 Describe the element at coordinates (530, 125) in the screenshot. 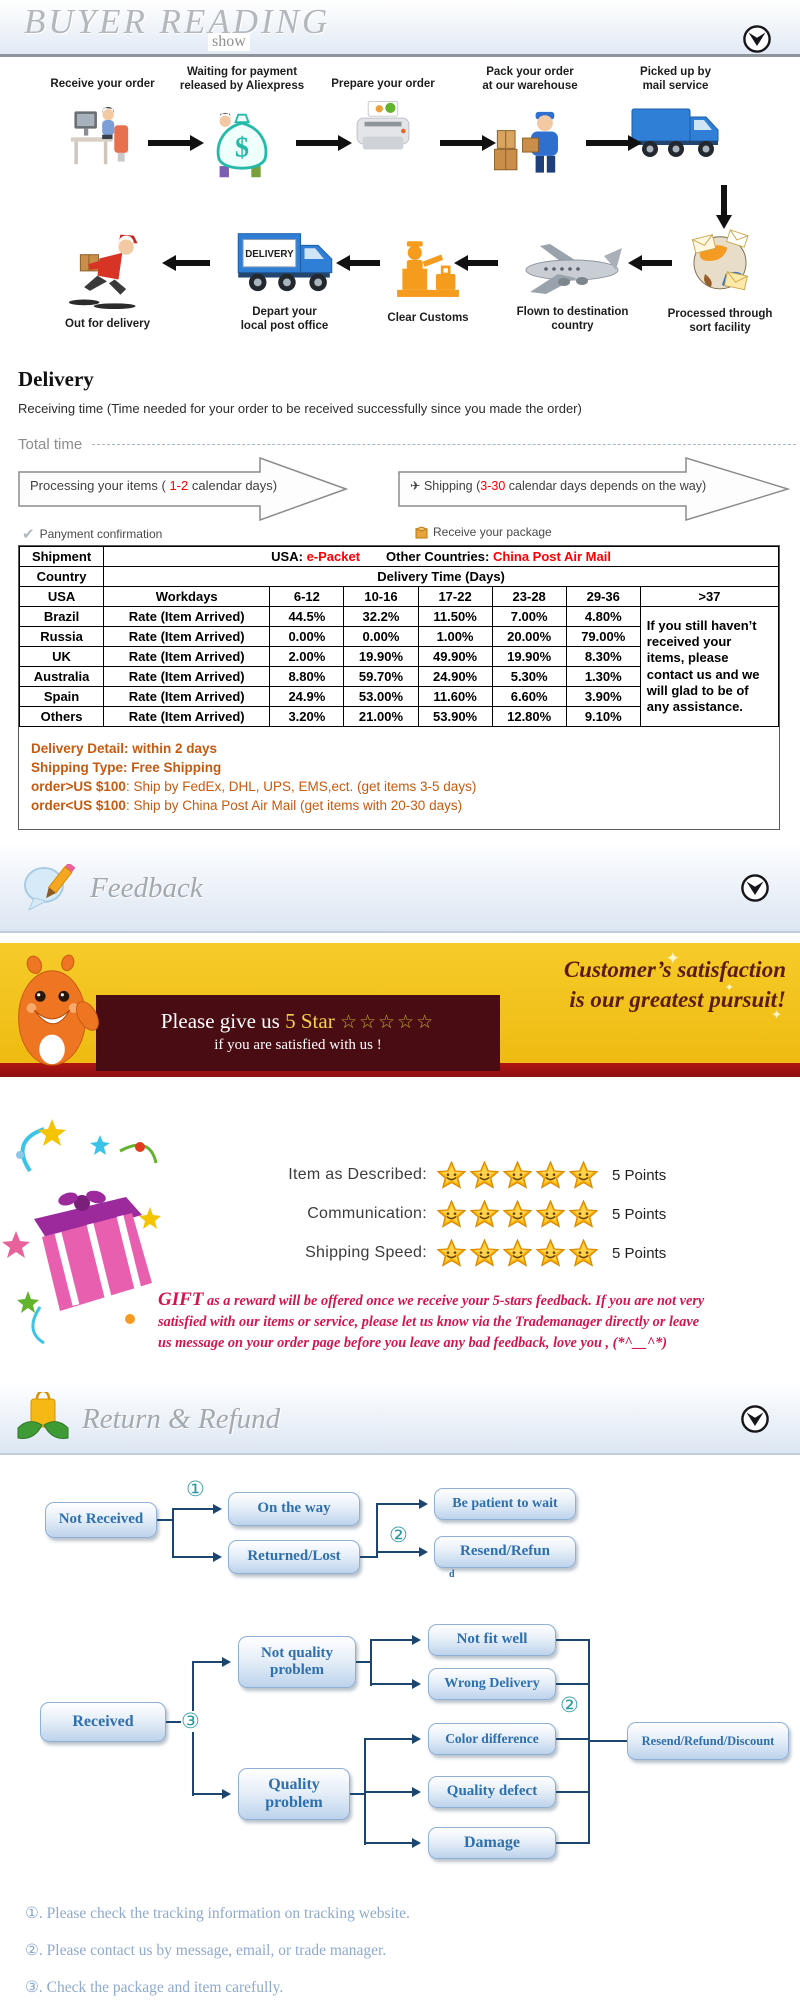

I see `flow-step-pack: Pack your order at our warehouse` at that location.